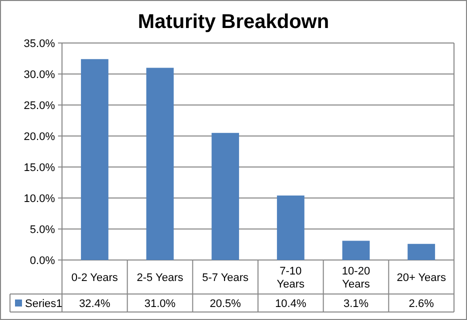 This screenshot has height=320, width=467. Describe the element at coordinates (40, 44) in the screenshot. I see `y-tick-label: 35.0%` at that location.